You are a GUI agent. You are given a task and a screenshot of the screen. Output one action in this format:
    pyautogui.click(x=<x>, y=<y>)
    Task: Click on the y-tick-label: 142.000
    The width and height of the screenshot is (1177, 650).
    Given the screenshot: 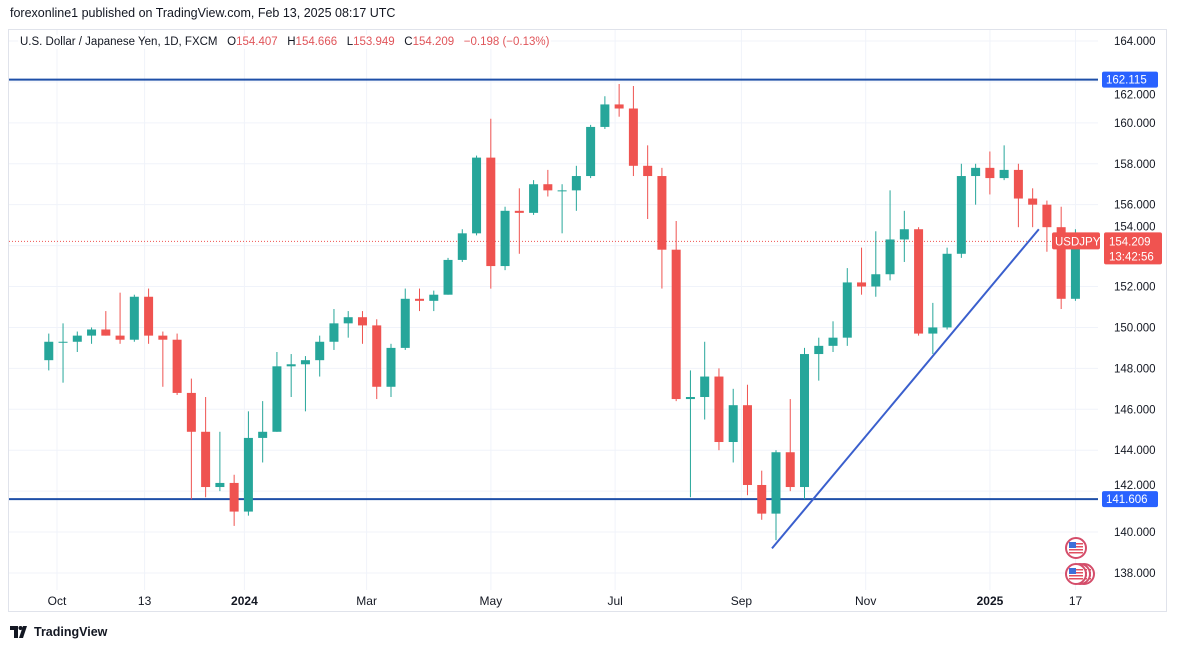 What is the action you would take?
    pyautogui.click(x=1135, y=486)
    